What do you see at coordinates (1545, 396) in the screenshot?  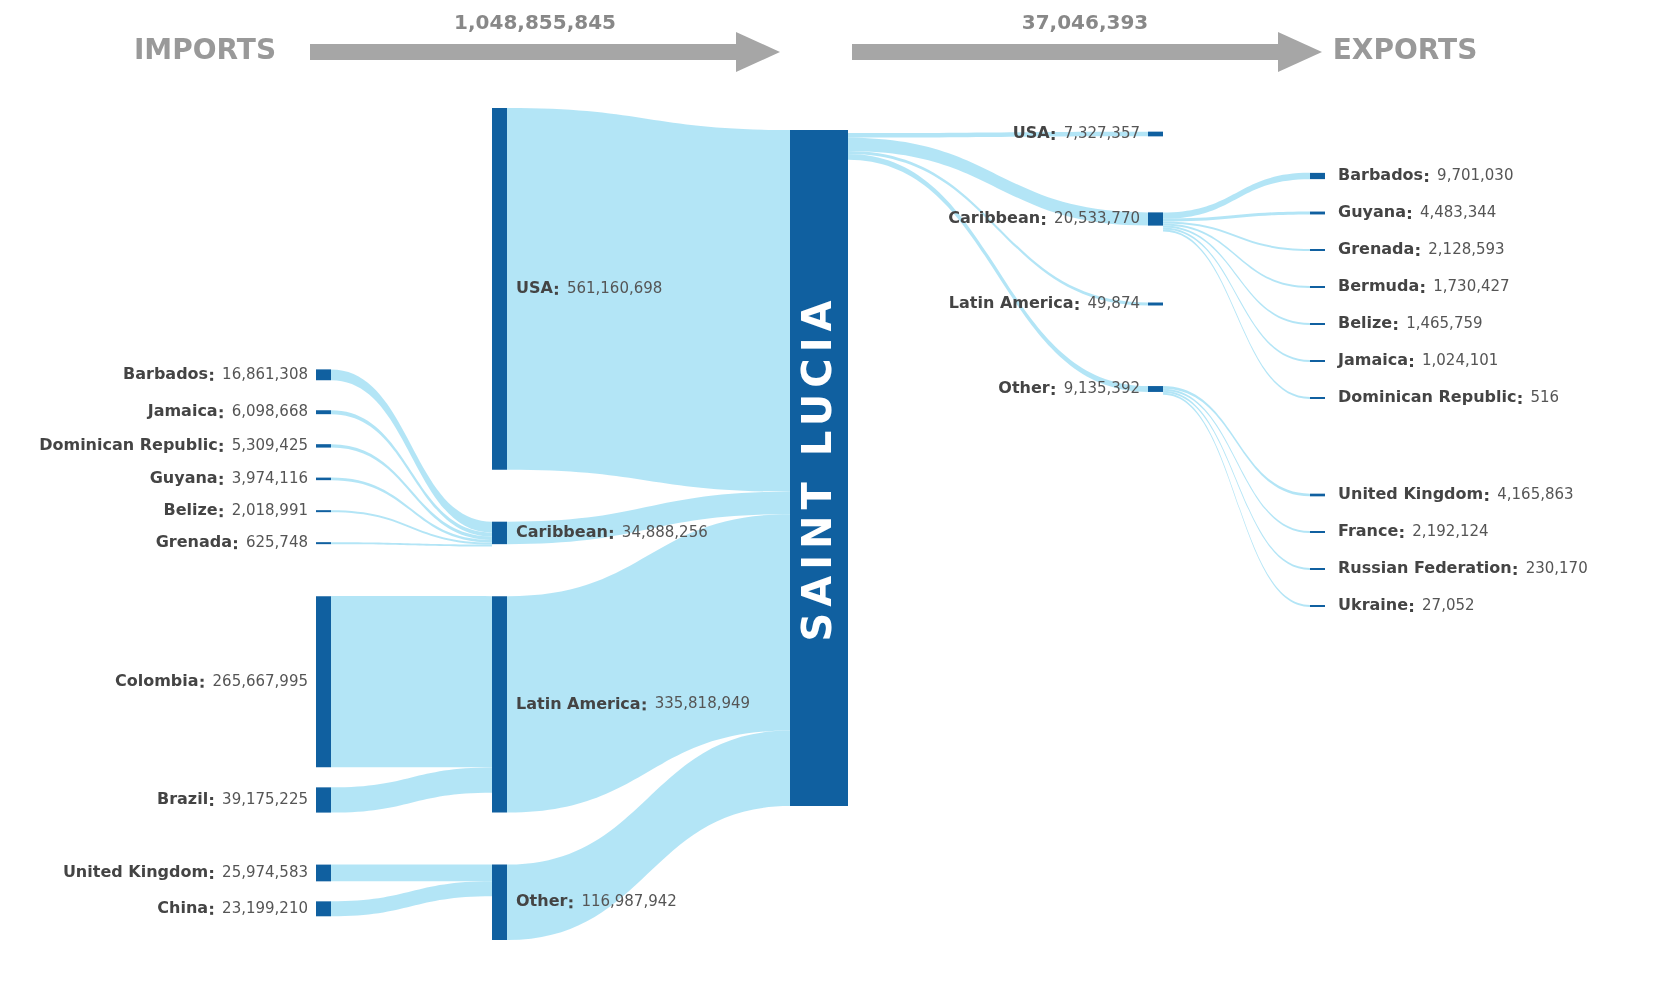 I see `data-label: 516` at bounding box center [1545, 396].